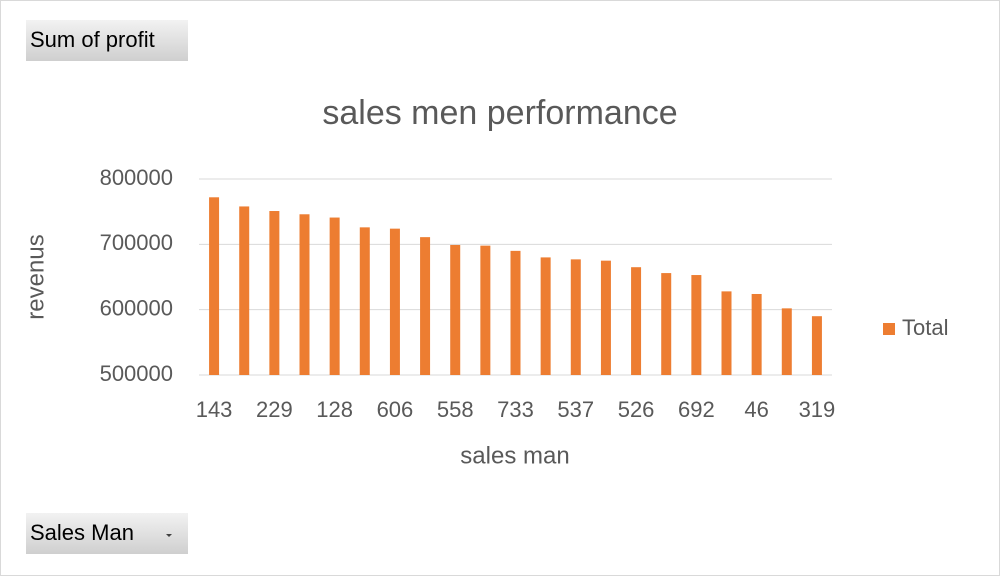 The height and width of the screenshot is (576, 1000). What do you see at coordinates (575, 409) in the screenshot?
I see `x-tick-label: 537` at bounding box center [575, 409].